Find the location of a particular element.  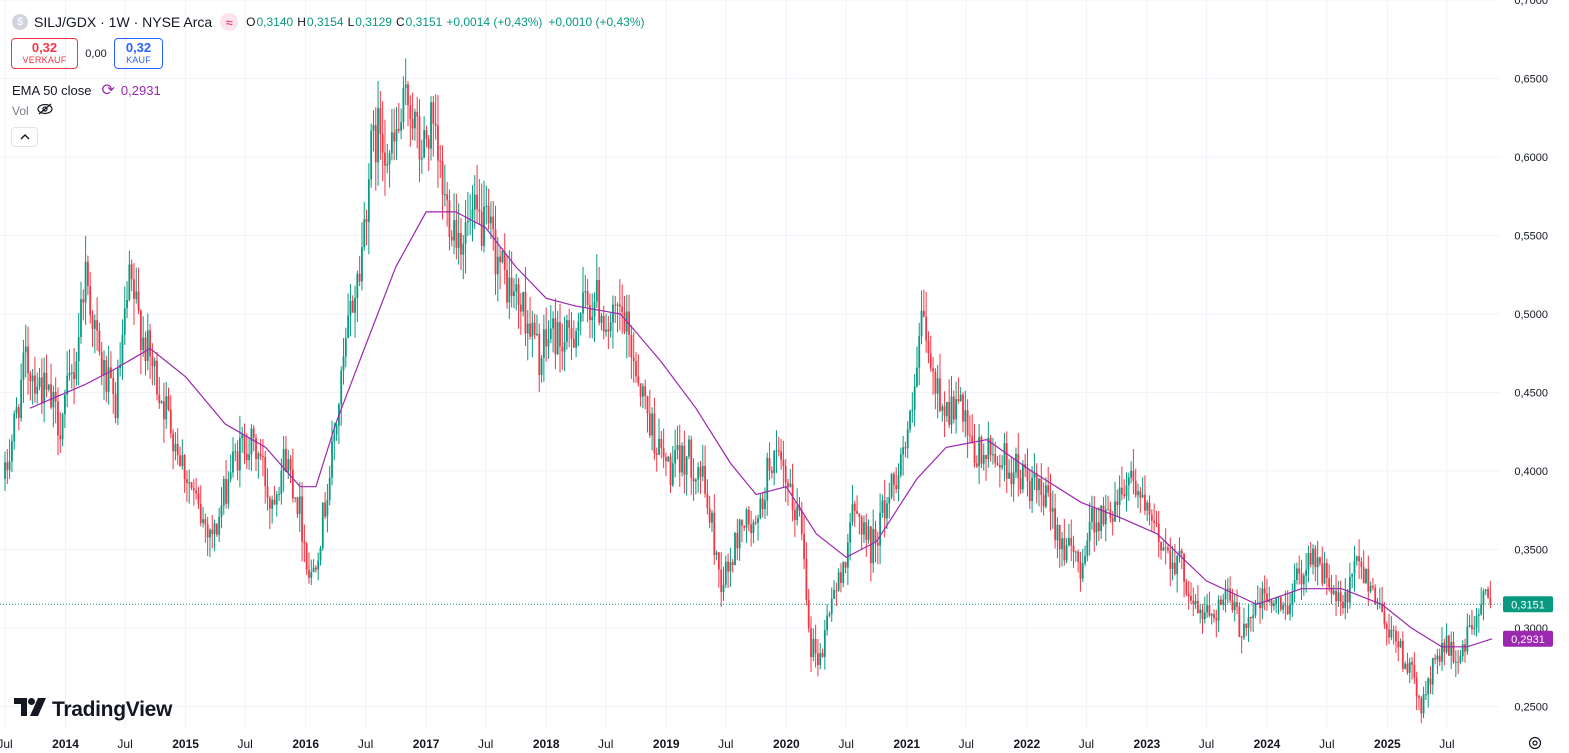

volume-legend: Vol is located at coordinates (32, 110).